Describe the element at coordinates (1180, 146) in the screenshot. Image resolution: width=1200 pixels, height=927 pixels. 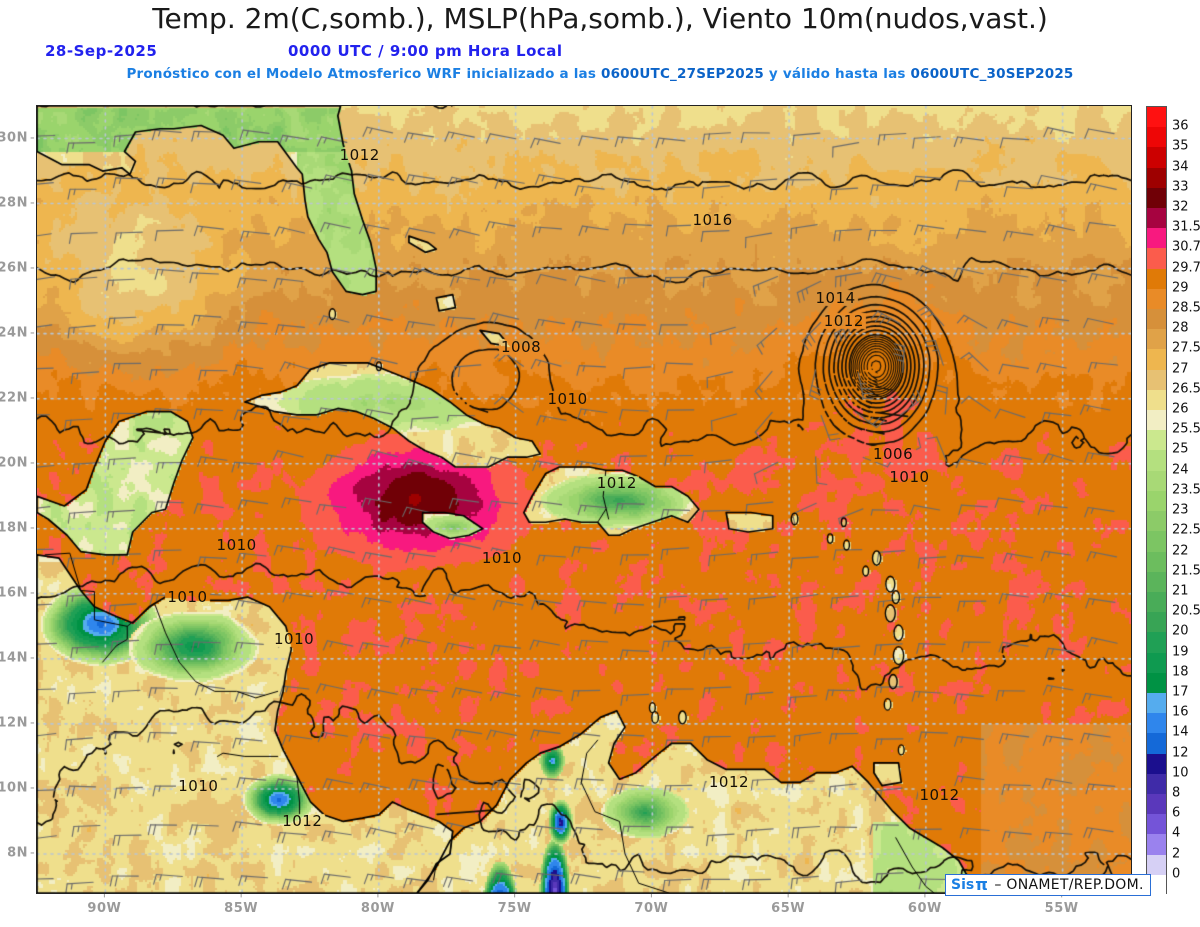
I see `colorbar-tick-label: 35` at that location.